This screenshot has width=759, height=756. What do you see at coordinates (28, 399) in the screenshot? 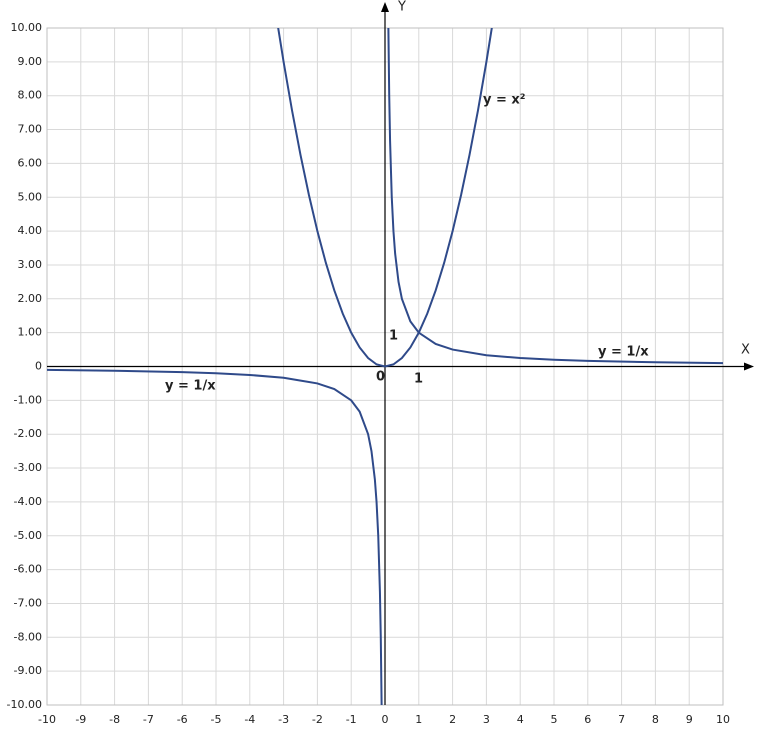
I see `y-tick-label: -1.00` at bounding box center [28, 399].